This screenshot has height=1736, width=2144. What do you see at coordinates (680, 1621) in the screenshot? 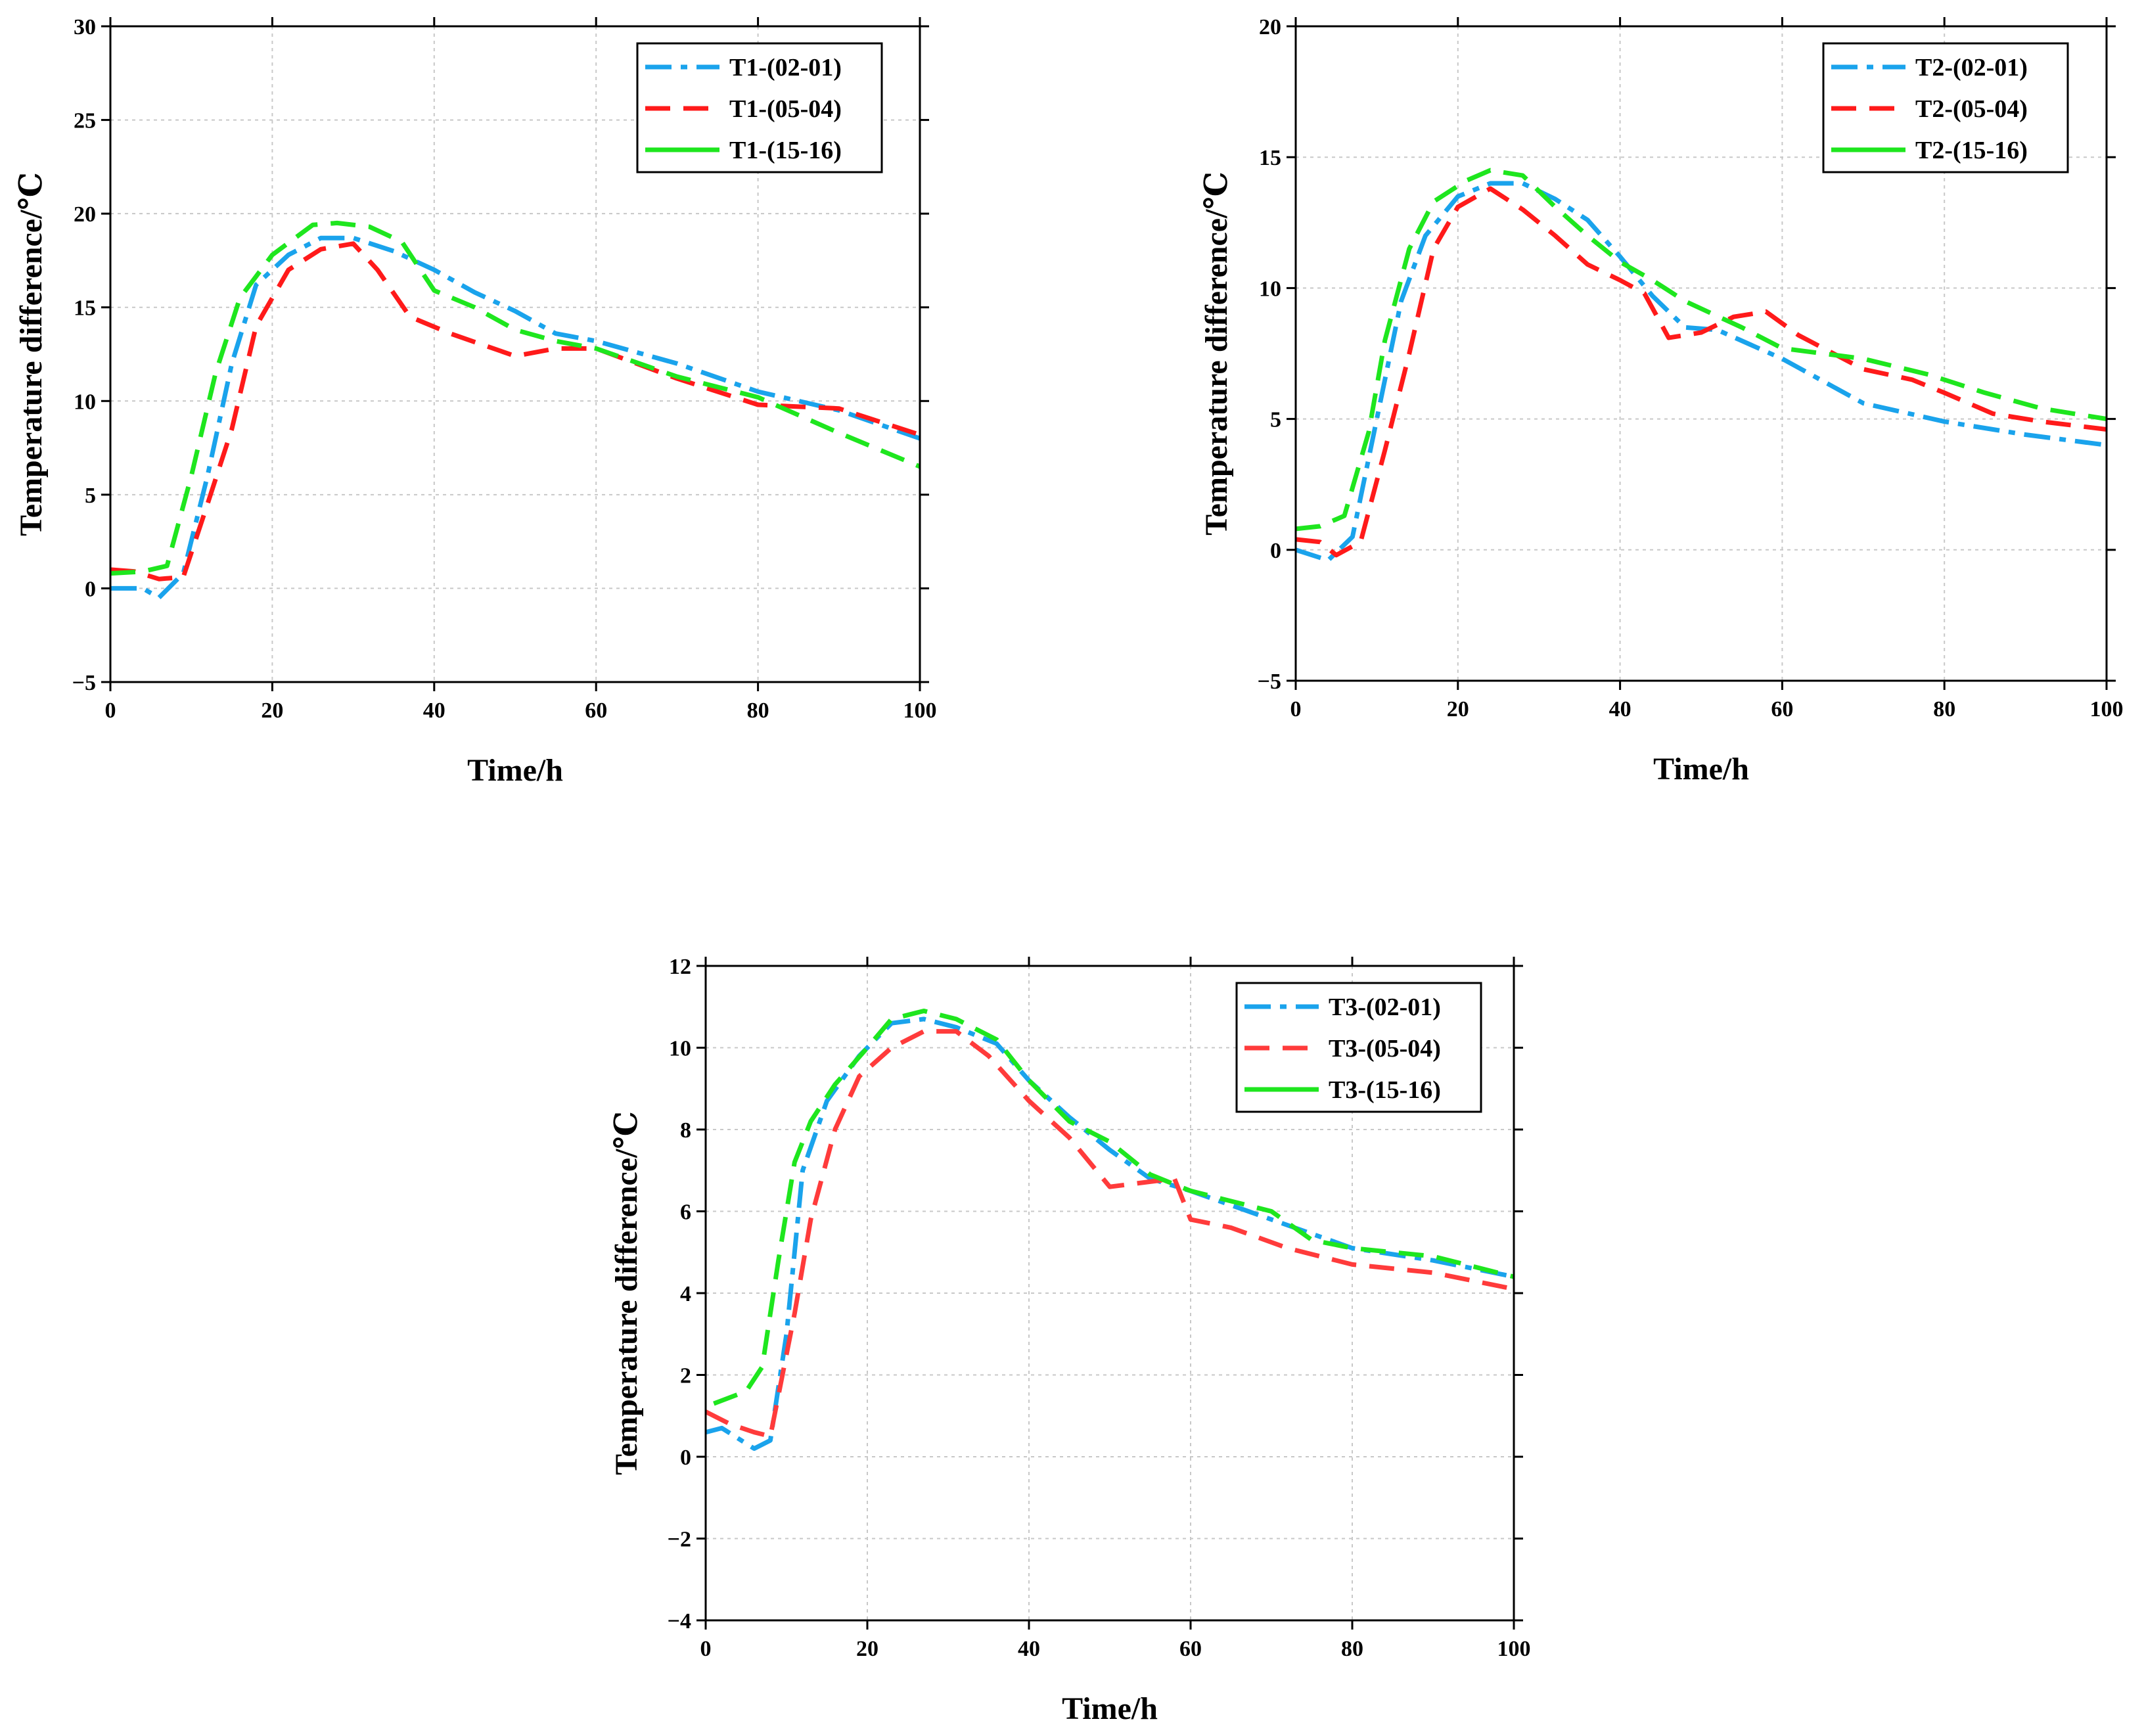
I see `y-tick-label: −4` at bounding box center [680, 1621].